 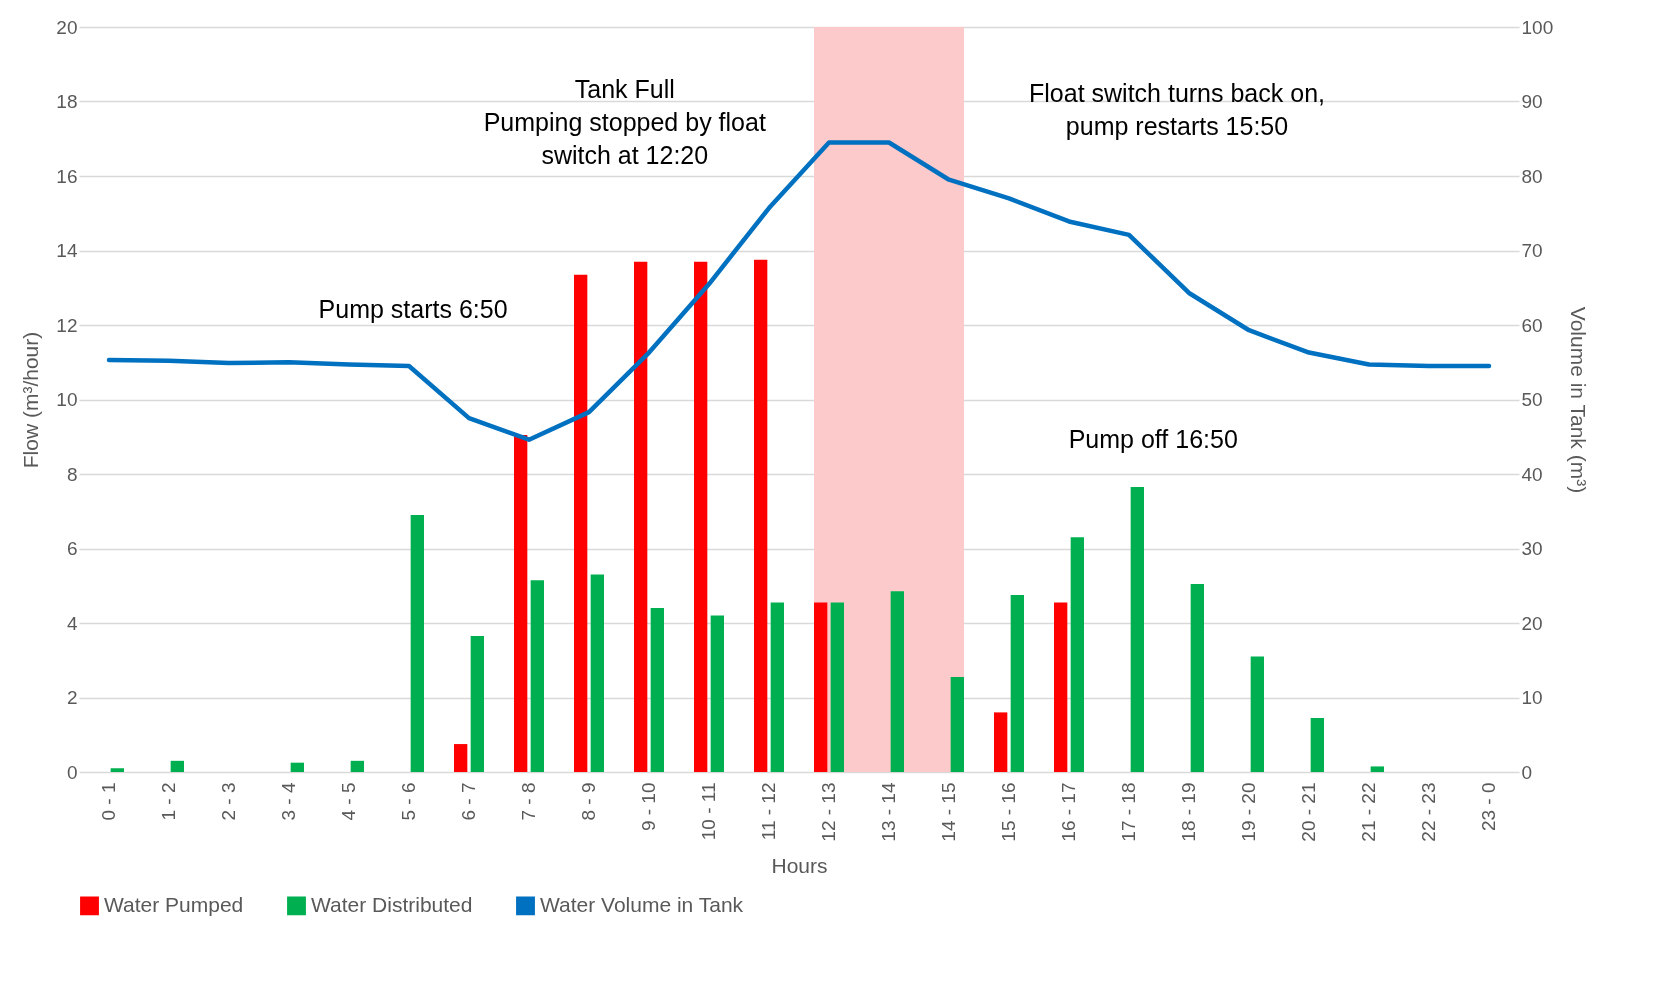 What do you see at coordinates (1579, 400) in the screenshot?
I see `y2-axis-title: Volume in Tank (m³)` at bounding box center [1579, 400].